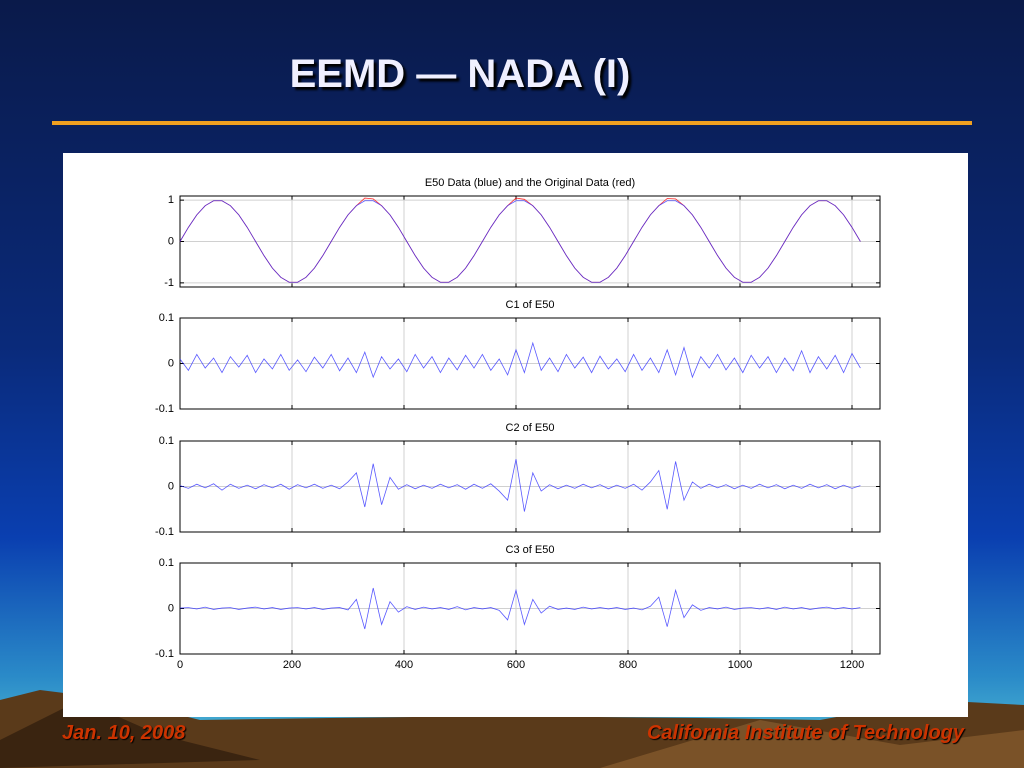 The width and height of the screenshot is (1024, 768). Describe the element at coordinates (530, 550) in the screenshot. I see `panel-title: C3 of E50` at that location.